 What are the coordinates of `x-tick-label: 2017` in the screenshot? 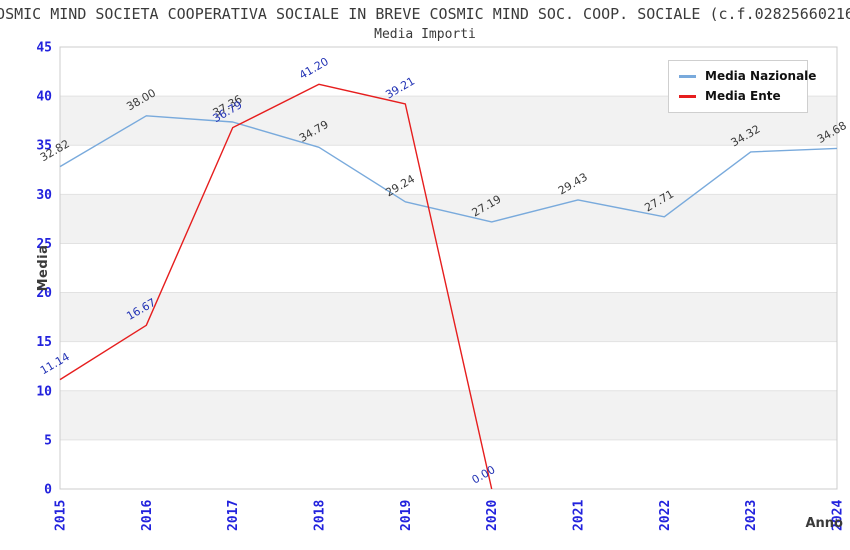 It's located at (233, 515).